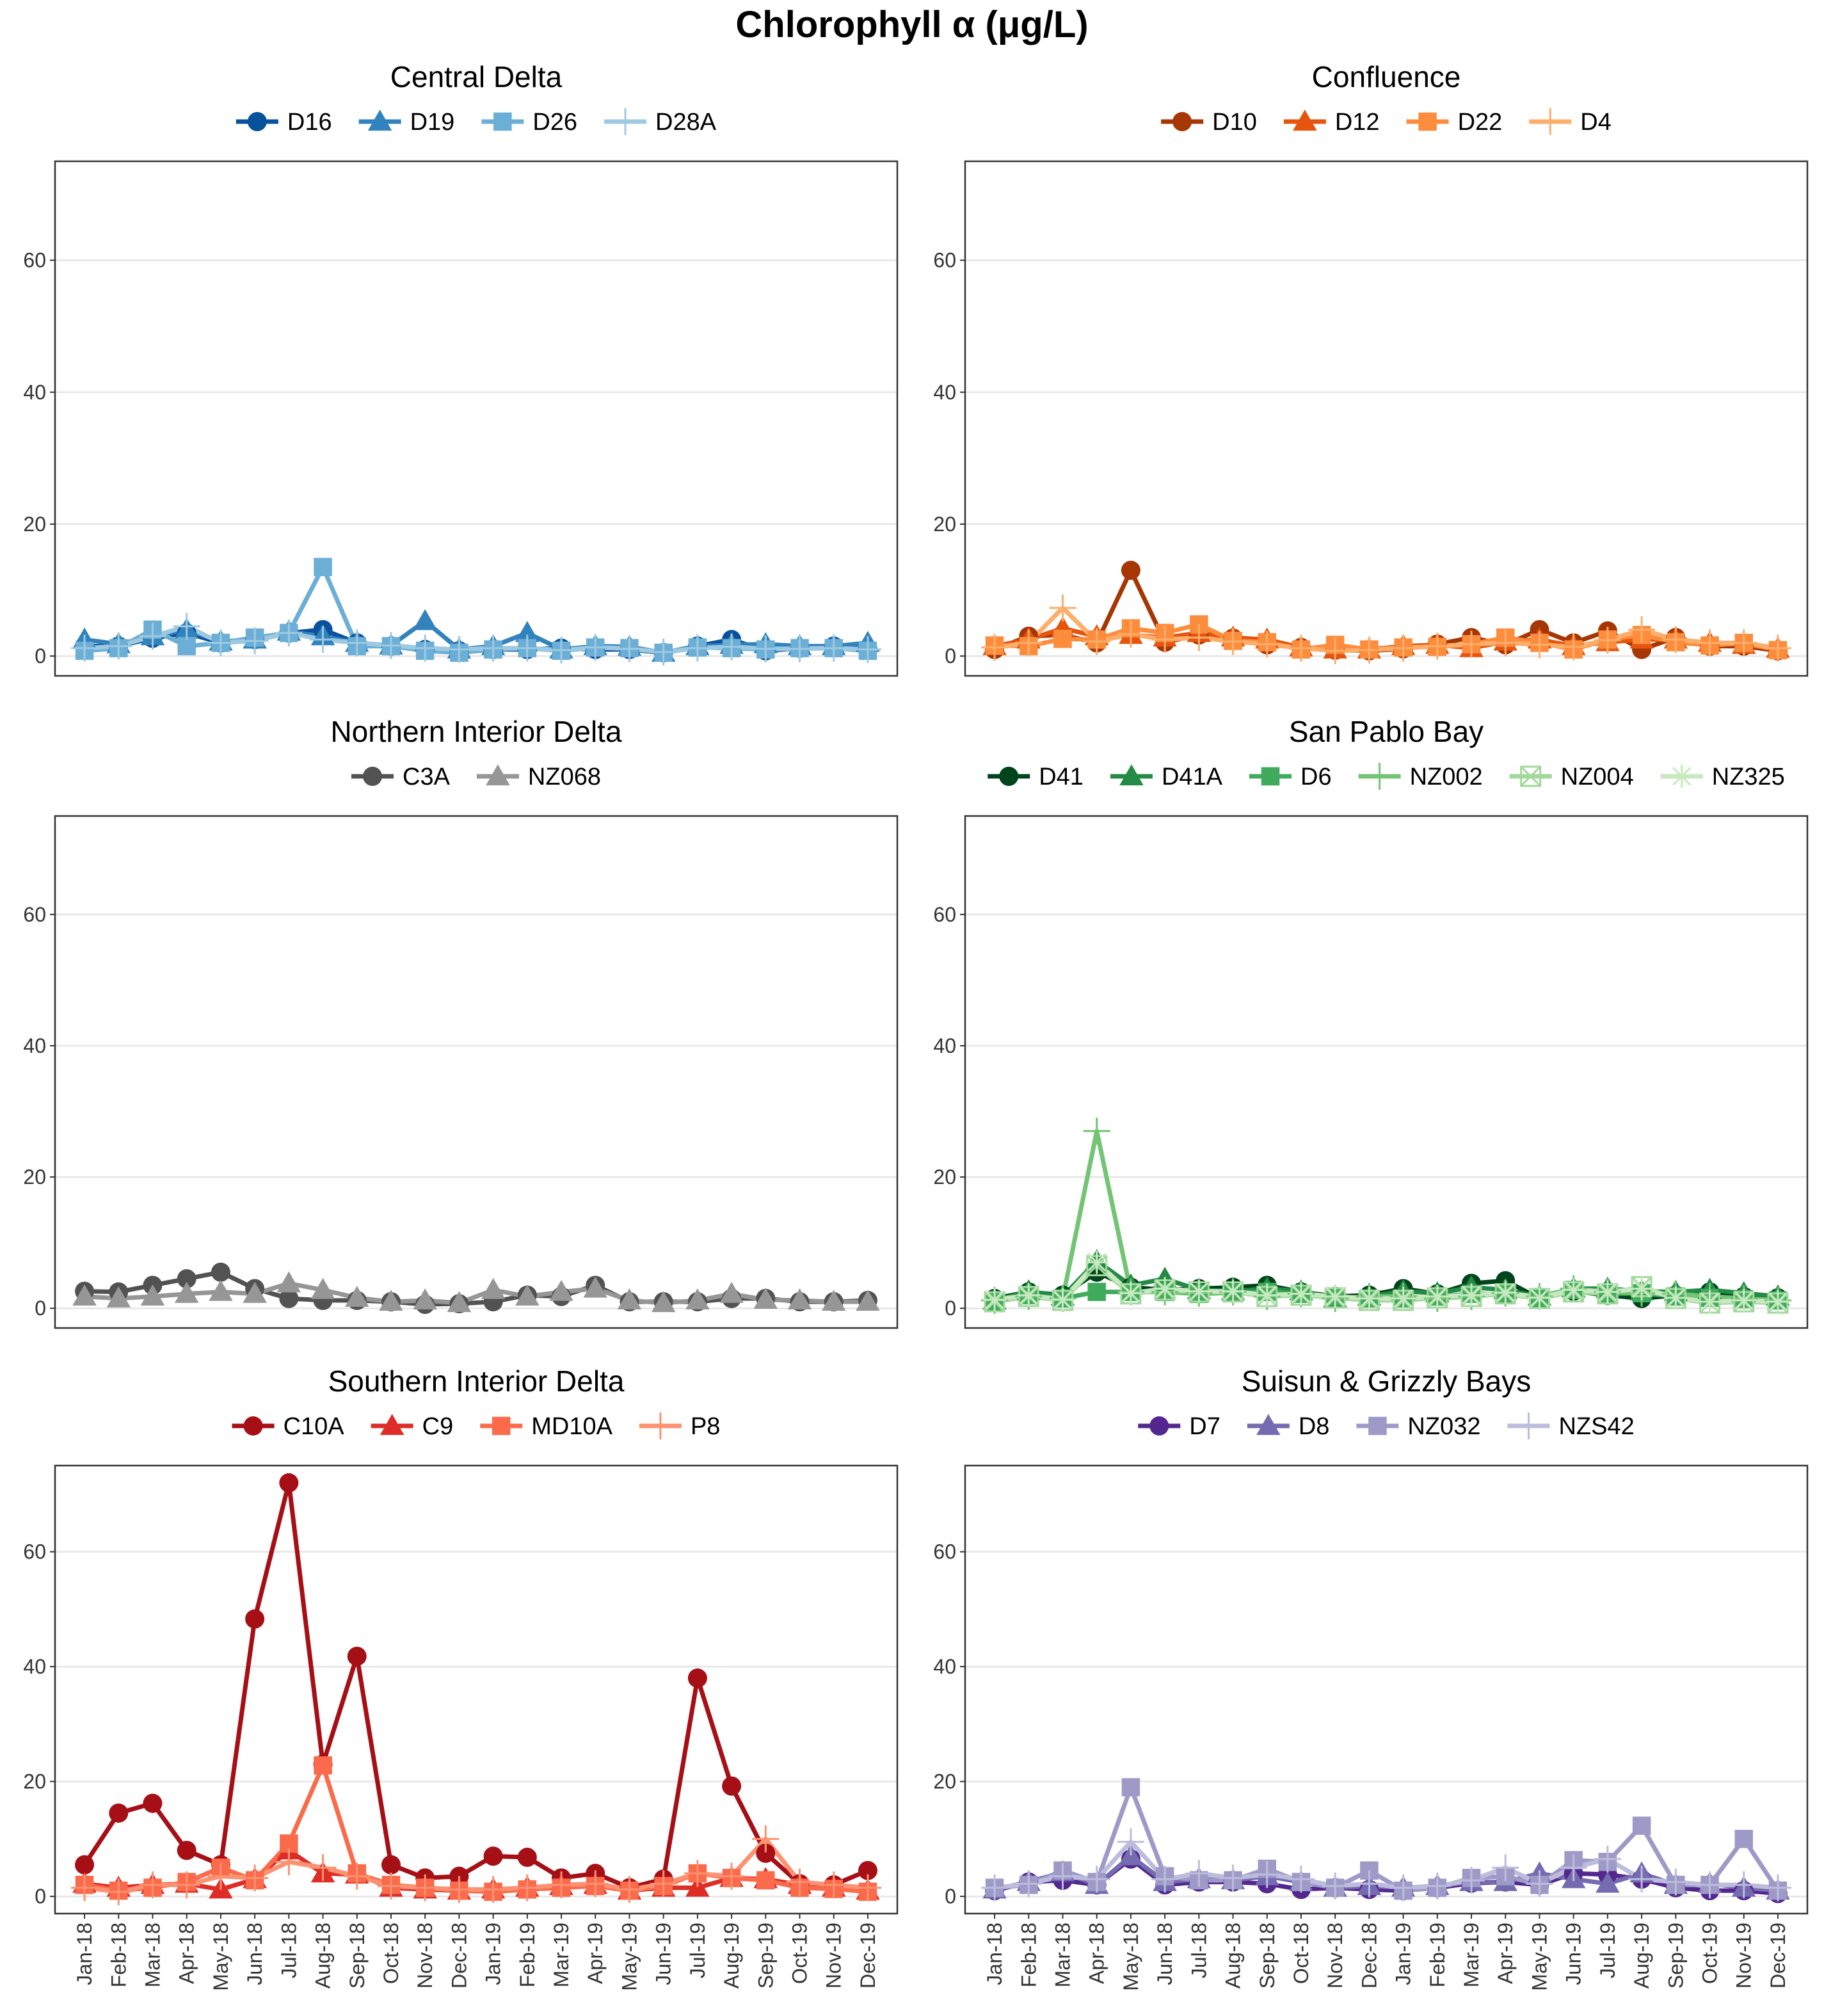 This screenshot has width=1824, height=2016. What do you see at coordinates (476, 639) in the screenshot?
I see `series-markers-D28A` at bounding box center [476, 639].